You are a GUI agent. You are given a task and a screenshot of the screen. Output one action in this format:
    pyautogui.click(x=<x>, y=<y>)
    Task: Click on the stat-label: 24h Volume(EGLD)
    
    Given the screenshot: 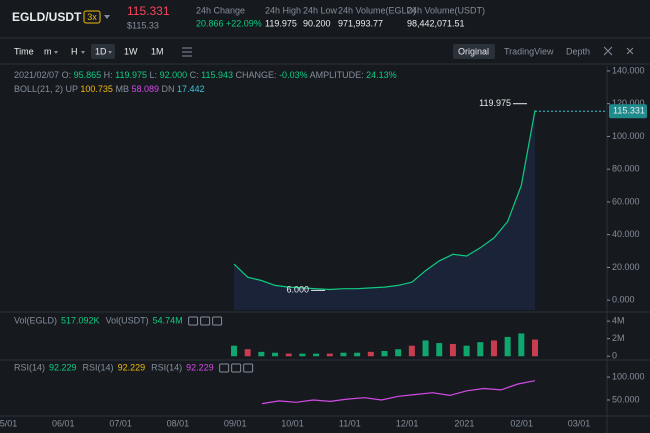 What is the action you would take?
    pyautogui.click(x=377, y=10)
    